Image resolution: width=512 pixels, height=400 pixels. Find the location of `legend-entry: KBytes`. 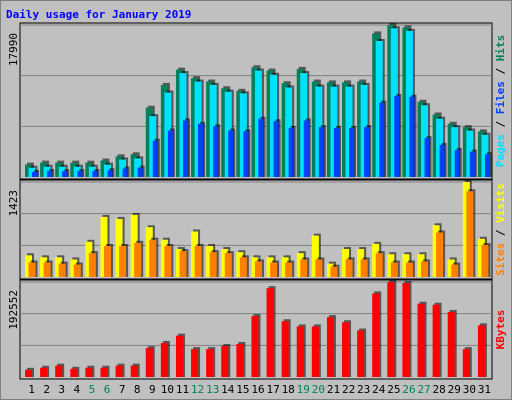

legend-entry: KBytes is located at coordinates (500, 330).